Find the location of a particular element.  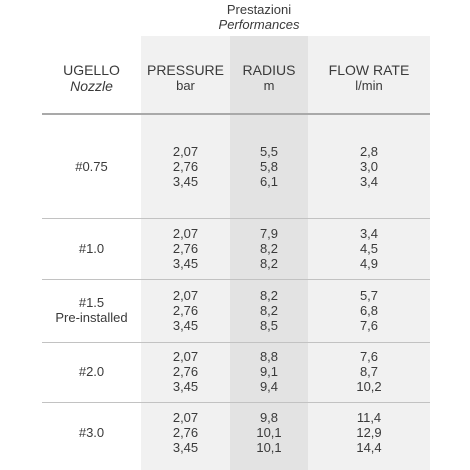

flow-cell: 2,8 3,0 3,4 is located at coordinates (369, 166).